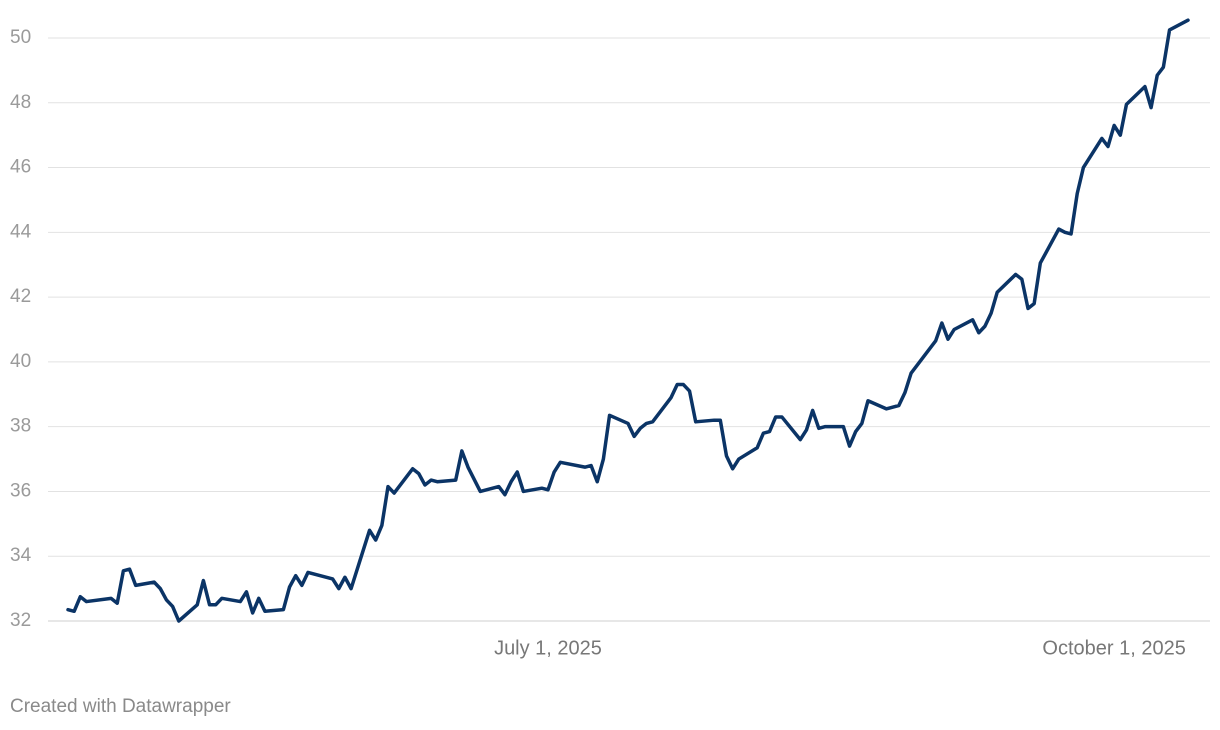 The width and height of the screenshot is (1220, 730). Describe the element at coordinates (20, 426) in the screenshot. I see `y-tick-label: 38` at that location.